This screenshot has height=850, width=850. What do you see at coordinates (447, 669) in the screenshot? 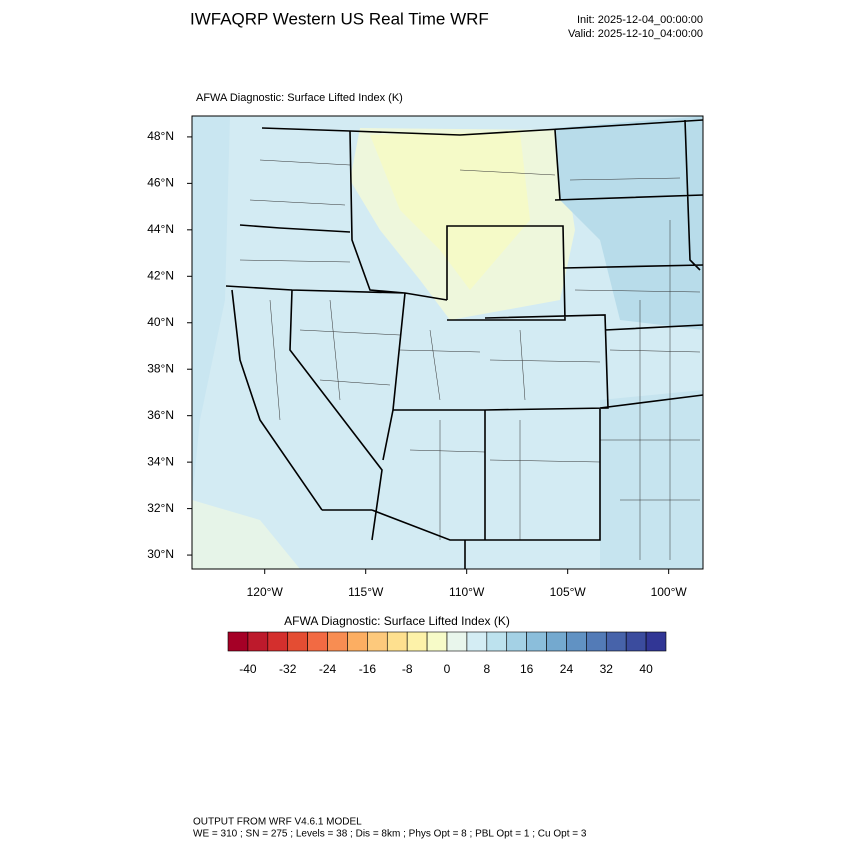
I see `colorbar-label: 0` at bounding box center [447, 669].